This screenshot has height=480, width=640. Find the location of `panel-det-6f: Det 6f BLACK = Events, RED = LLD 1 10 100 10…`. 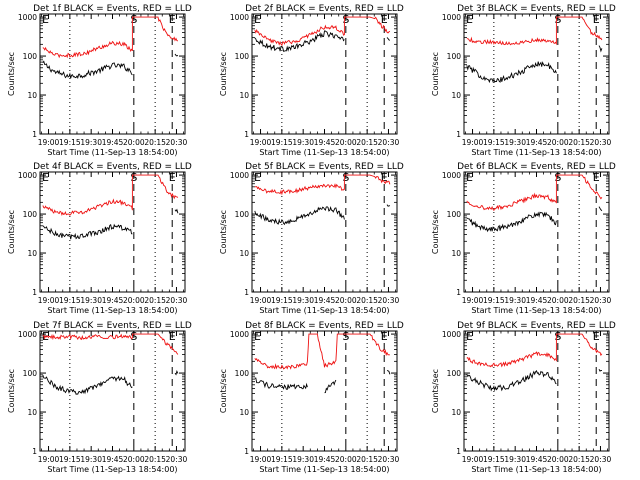

panel-det-6f: Det 6f BLACK = Events, RED = LLD 1 10 100 10… is located at coordinates (523, 238).